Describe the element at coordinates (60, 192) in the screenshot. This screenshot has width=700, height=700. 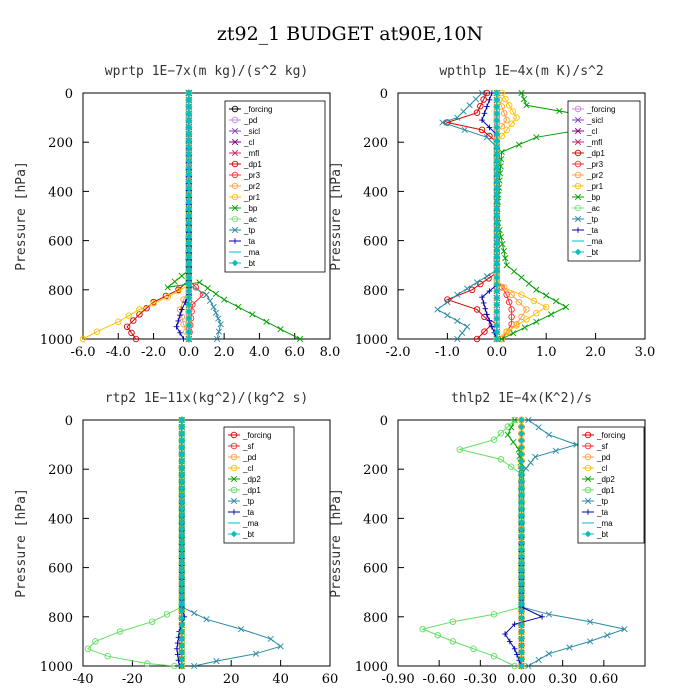
I see `y-tick-label: 400` at that location.